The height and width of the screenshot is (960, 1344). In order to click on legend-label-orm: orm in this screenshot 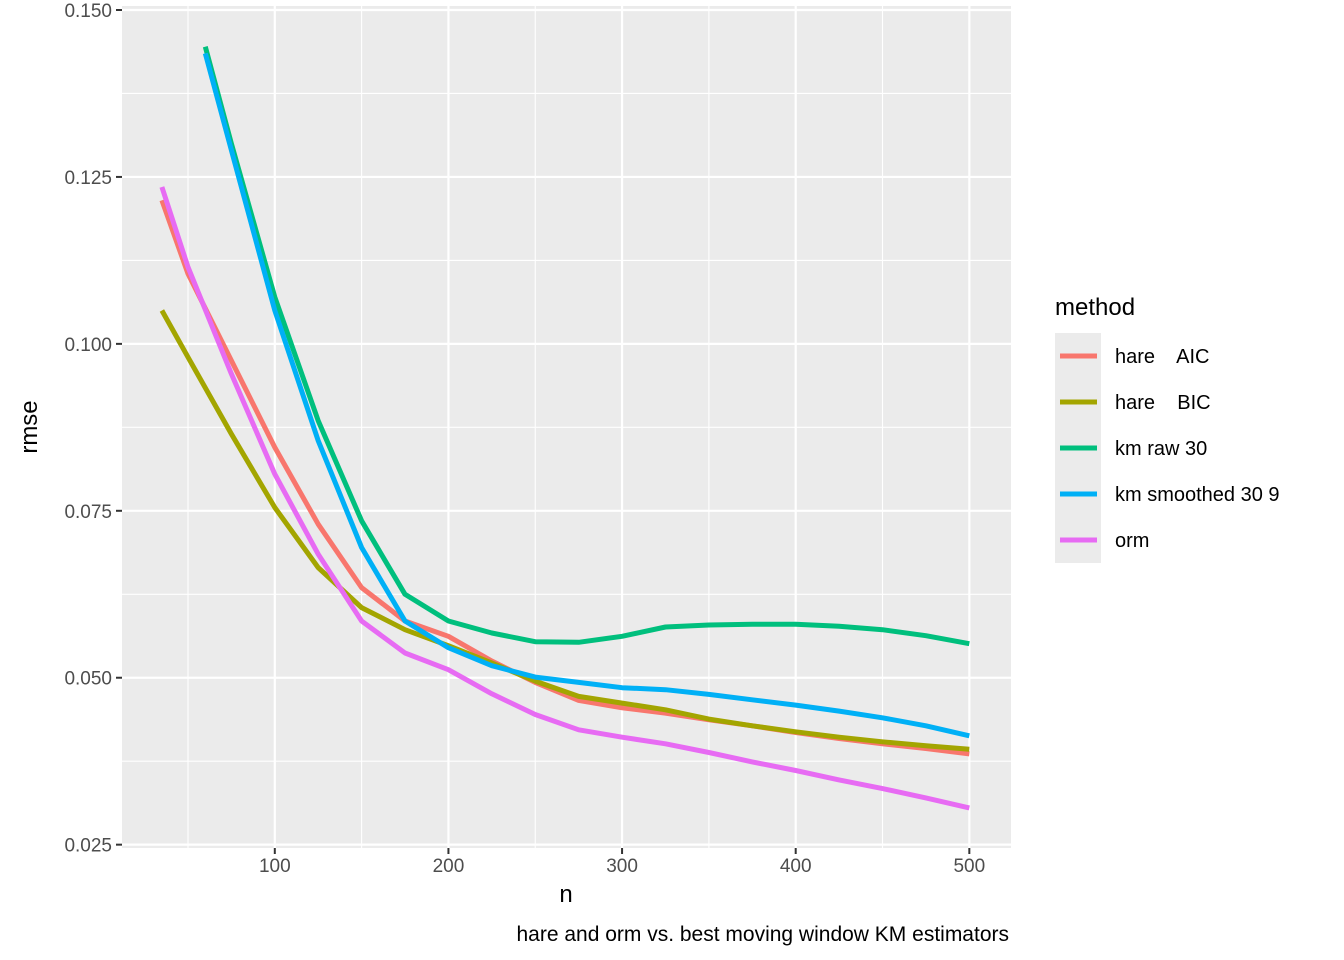, I will do `click(1132, 541)`.